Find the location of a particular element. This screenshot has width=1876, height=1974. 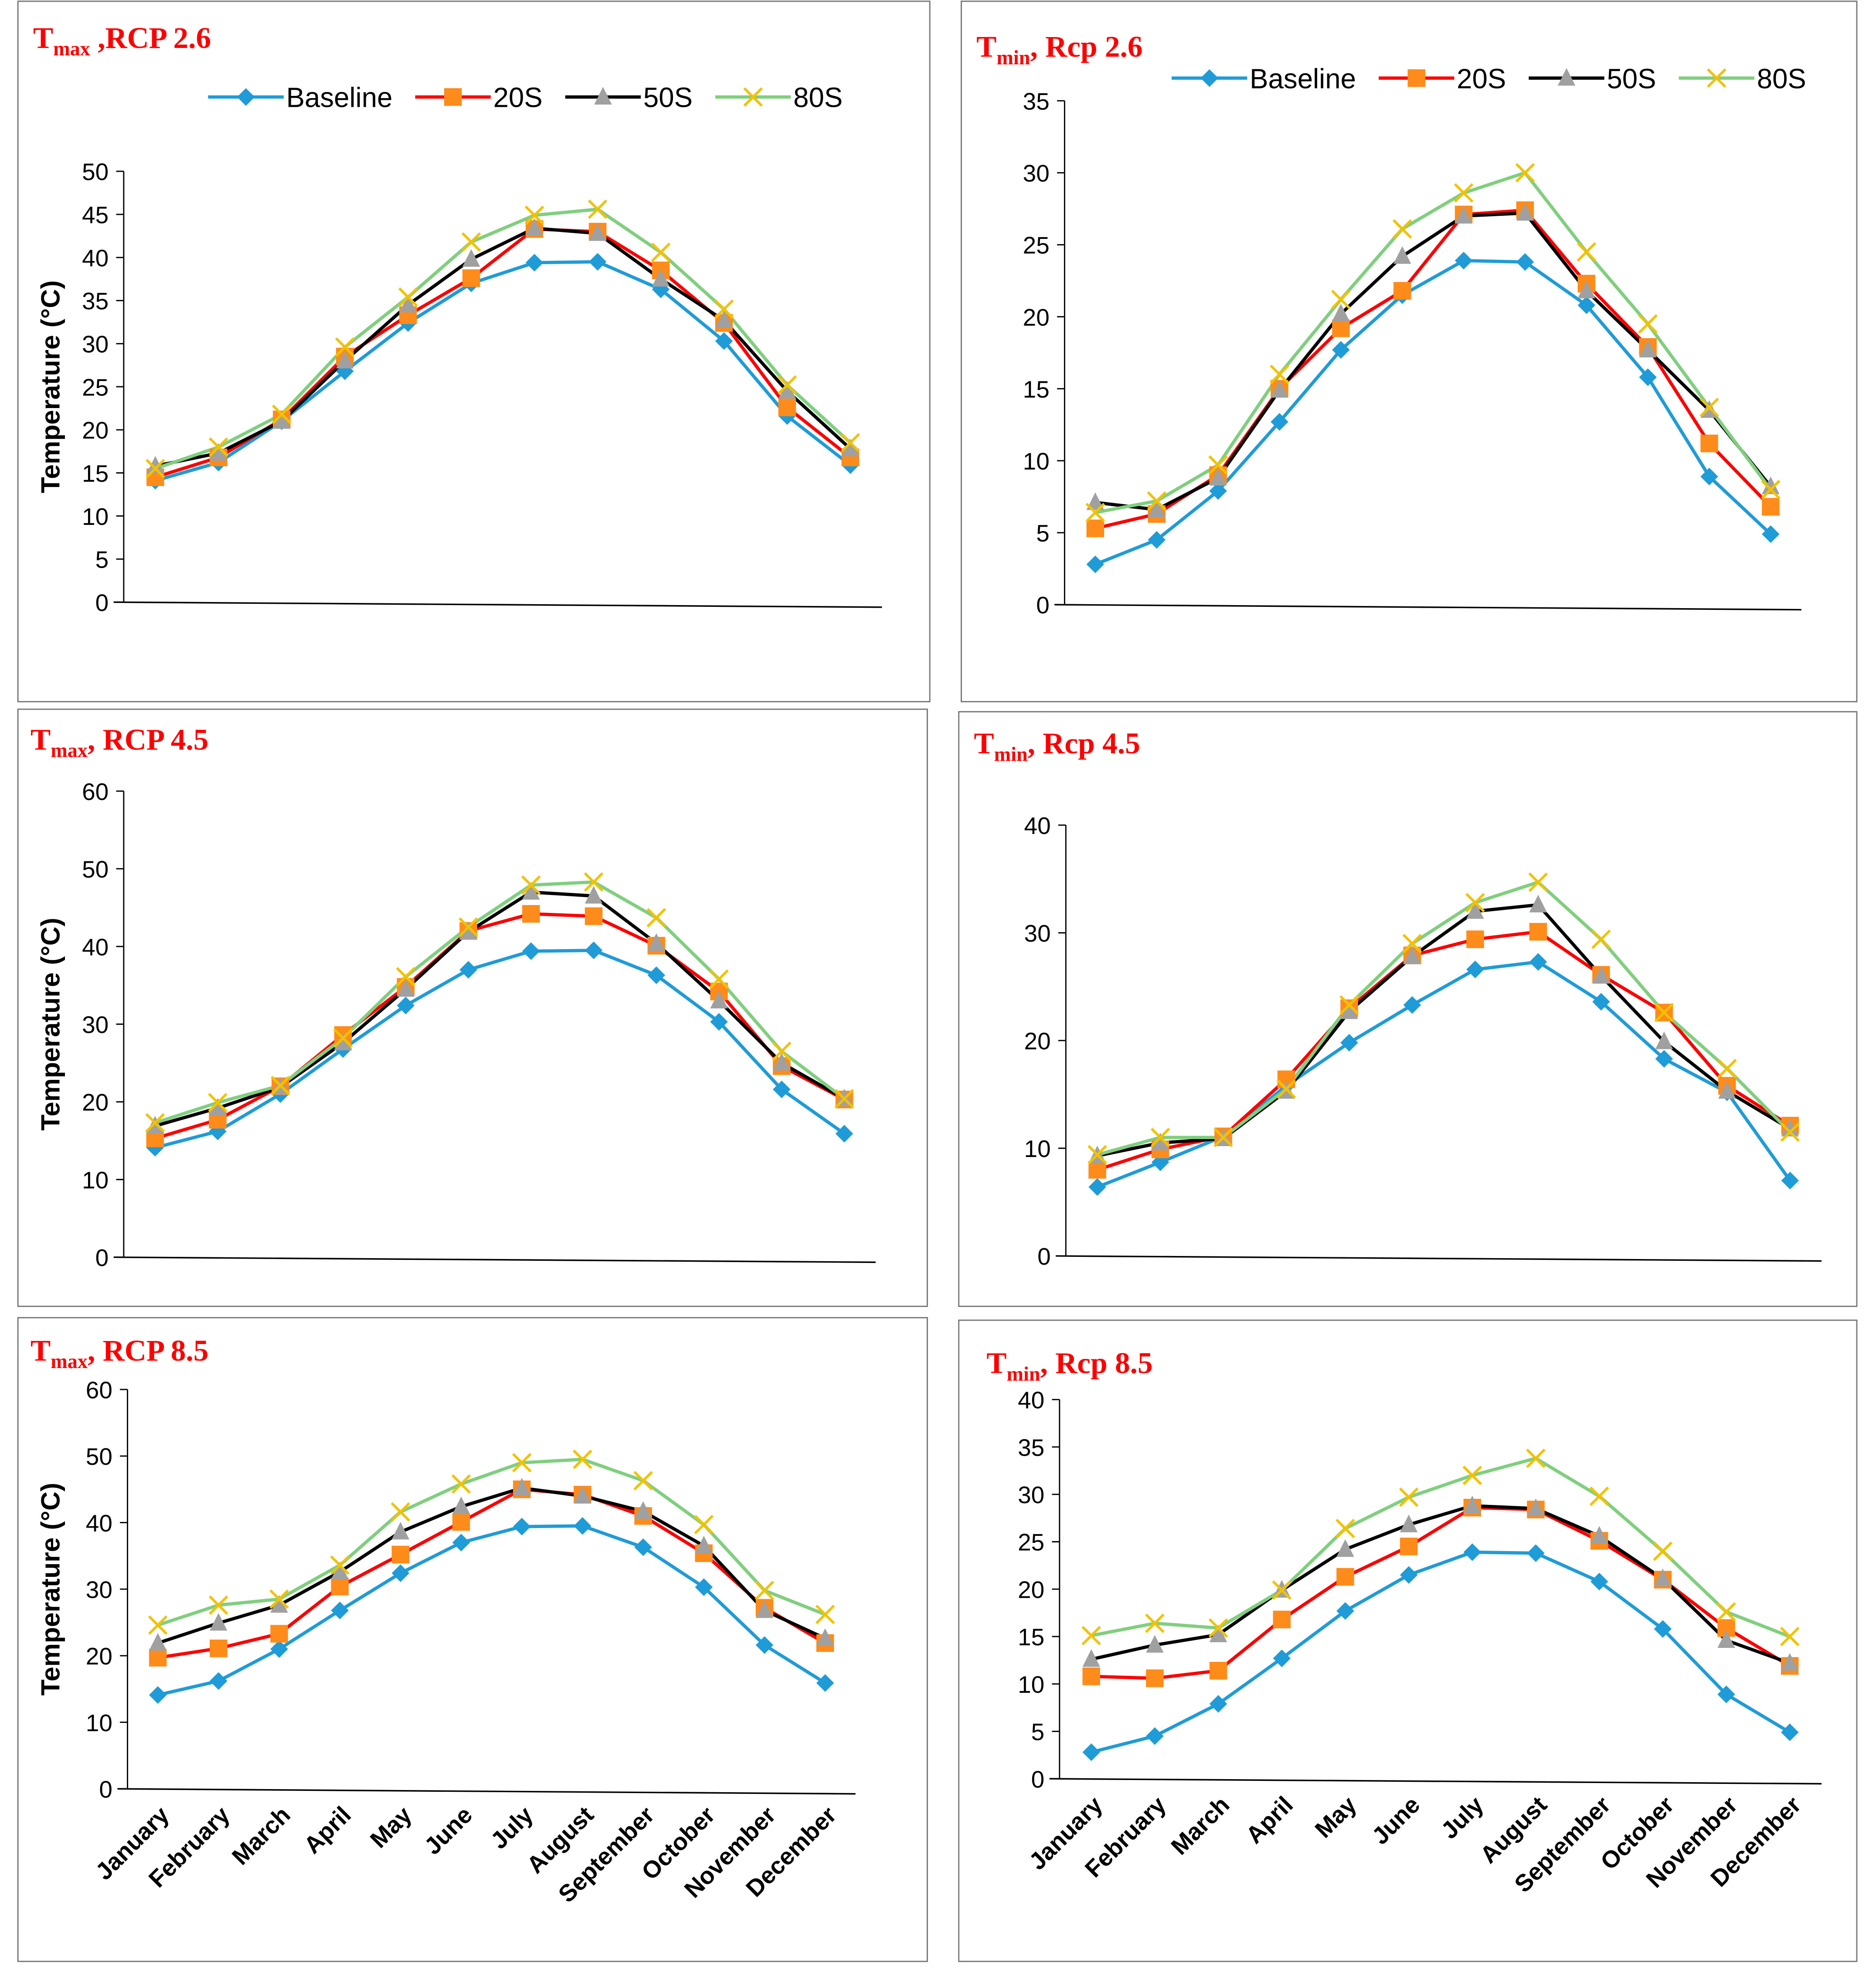

chart-title: Tmax ,RCP 2.6 is located at coordinates (122, 40).